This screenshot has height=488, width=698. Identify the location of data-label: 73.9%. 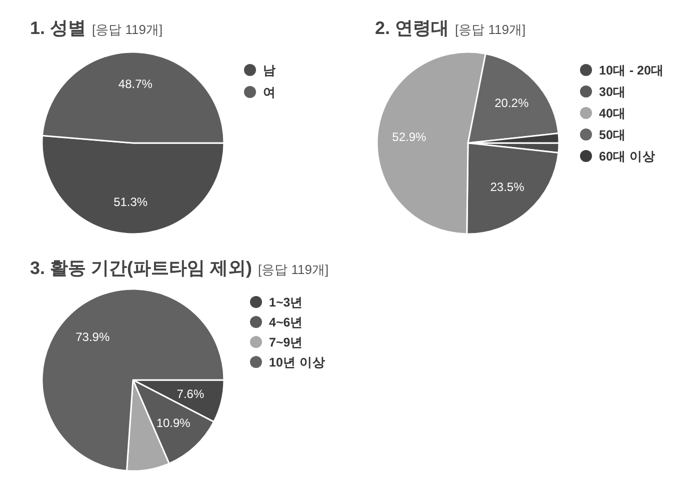
(93, 337).